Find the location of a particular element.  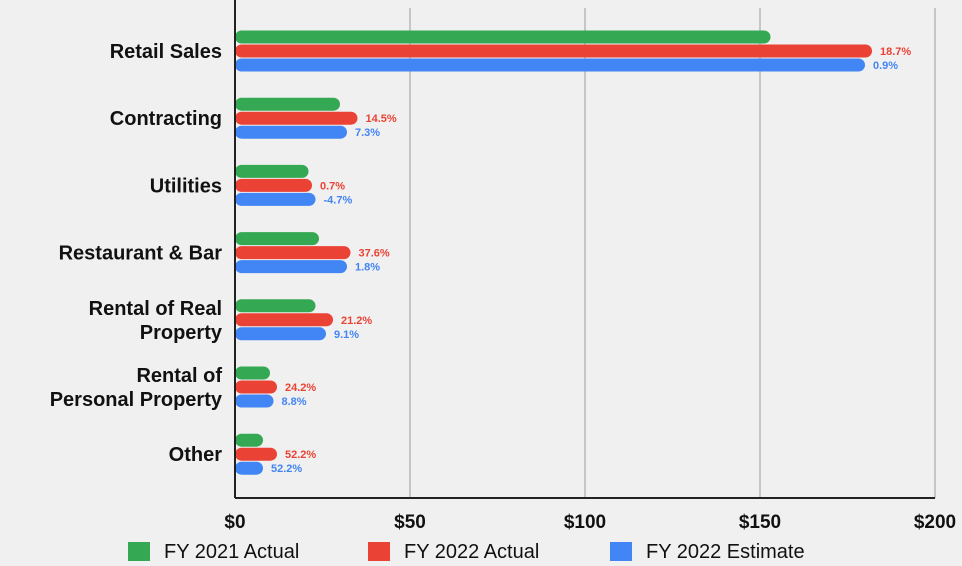

data-label: 14.5% is located at coordinates (381, 119).